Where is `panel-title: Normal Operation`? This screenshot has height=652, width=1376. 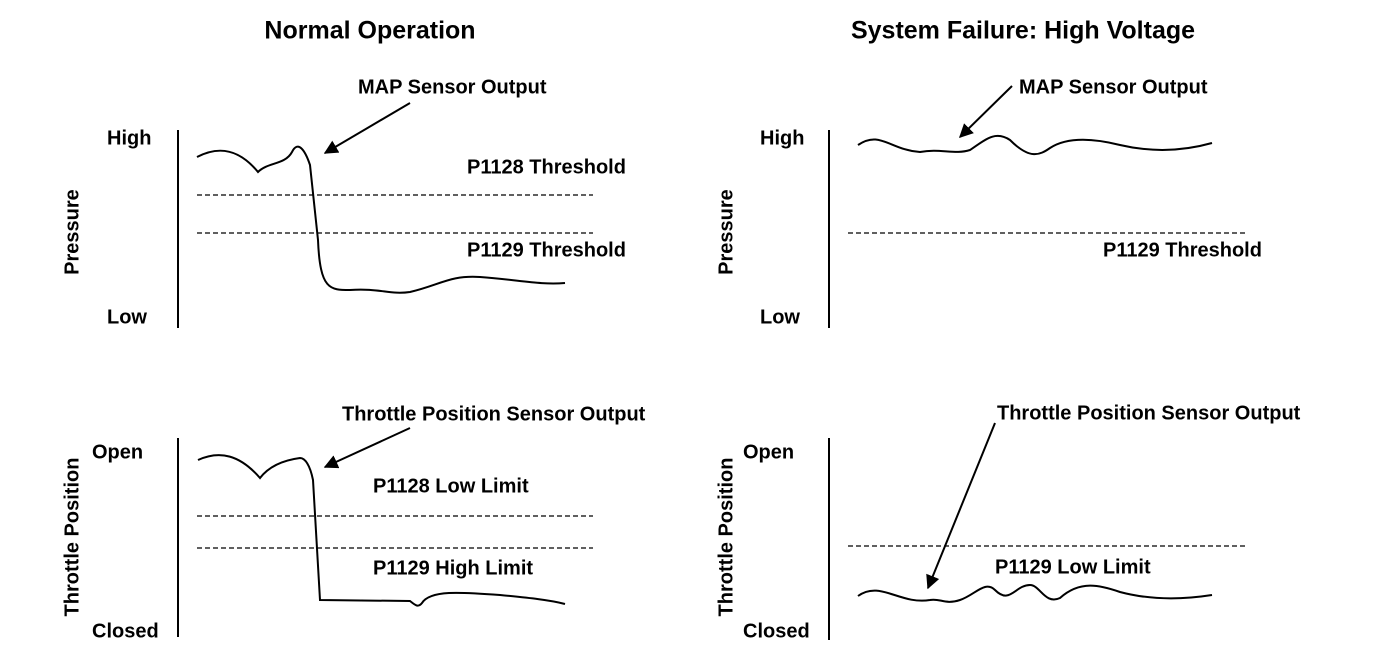 panel-title: Normal Operation is located at coordinates (369, 31).